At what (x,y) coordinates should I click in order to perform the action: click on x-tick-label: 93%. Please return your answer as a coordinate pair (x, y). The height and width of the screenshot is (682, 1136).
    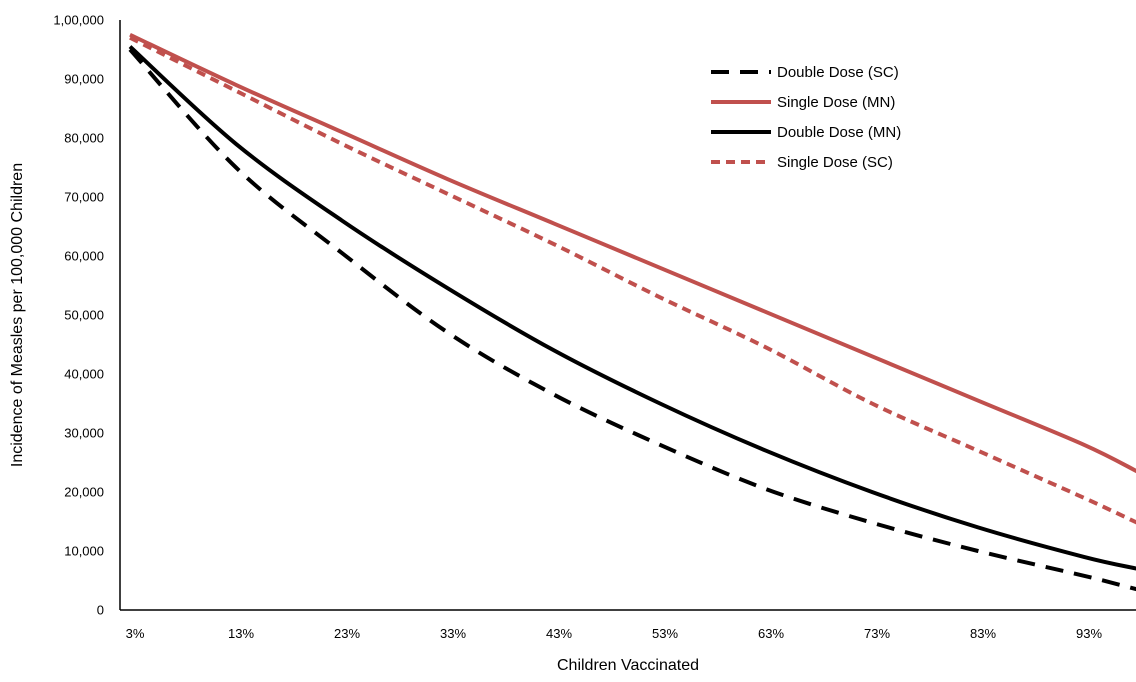
    Looking at the image, I should click on (1089, 633).